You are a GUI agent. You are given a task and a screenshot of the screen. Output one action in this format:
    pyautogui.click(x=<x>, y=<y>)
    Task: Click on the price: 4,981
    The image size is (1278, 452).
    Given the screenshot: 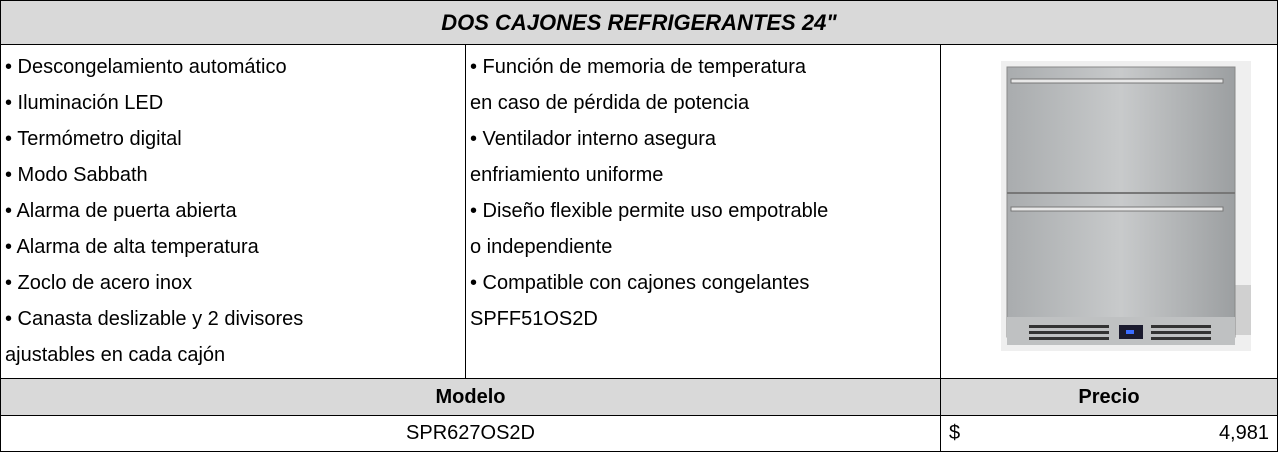 What is the action you would take?
    pyautogui.click(x=1243, y=433)
    